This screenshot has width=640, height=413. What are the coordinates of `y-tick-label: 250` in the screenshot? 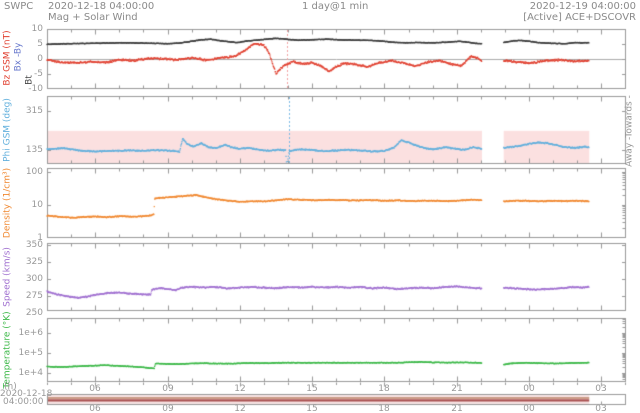 It's located at (34, 313).